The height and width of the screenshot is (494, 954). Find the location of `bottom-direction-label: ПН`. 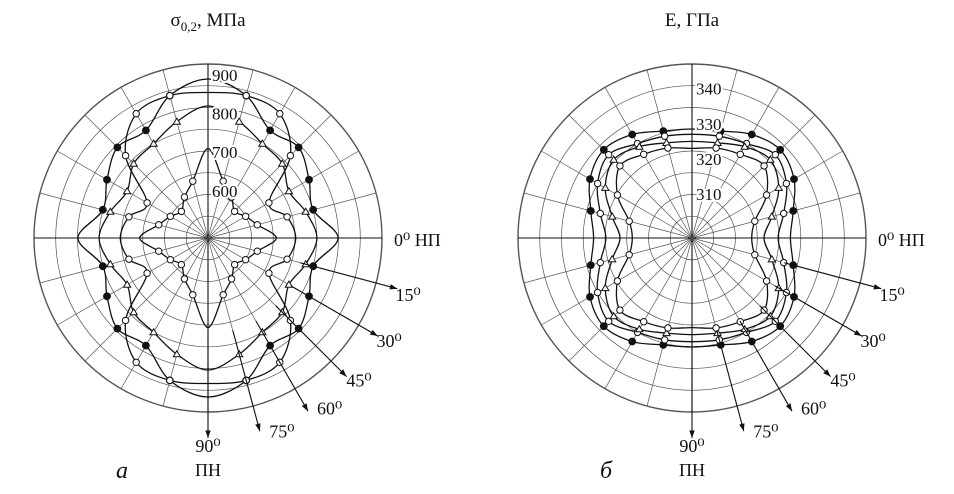

bottom-direction-label: ПН is located at coordinates (208, 470).